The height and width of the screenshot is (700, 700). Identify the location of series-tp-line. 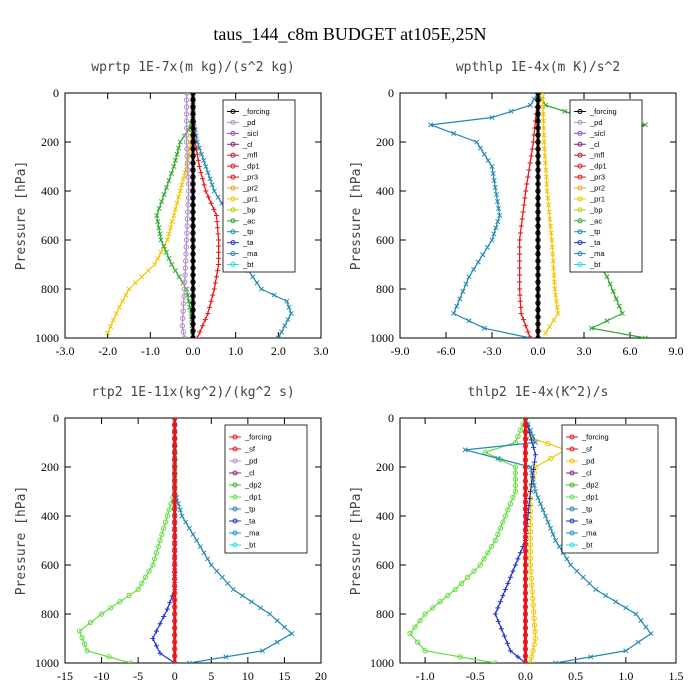
(484, 215).